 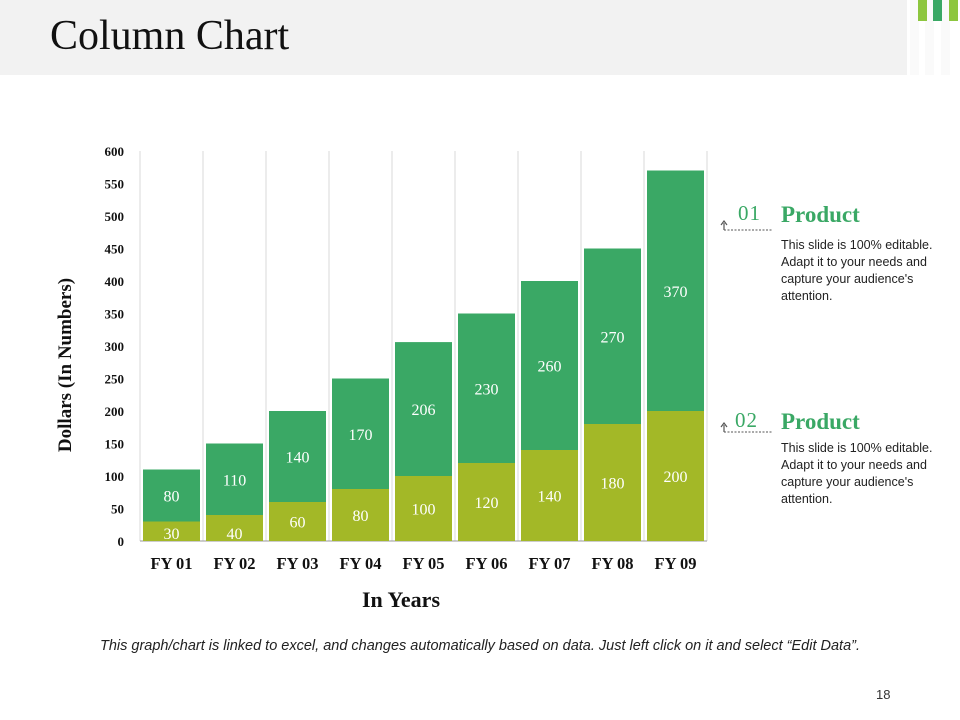 I want to click on data-label: 170, so click(x=361, y=435).